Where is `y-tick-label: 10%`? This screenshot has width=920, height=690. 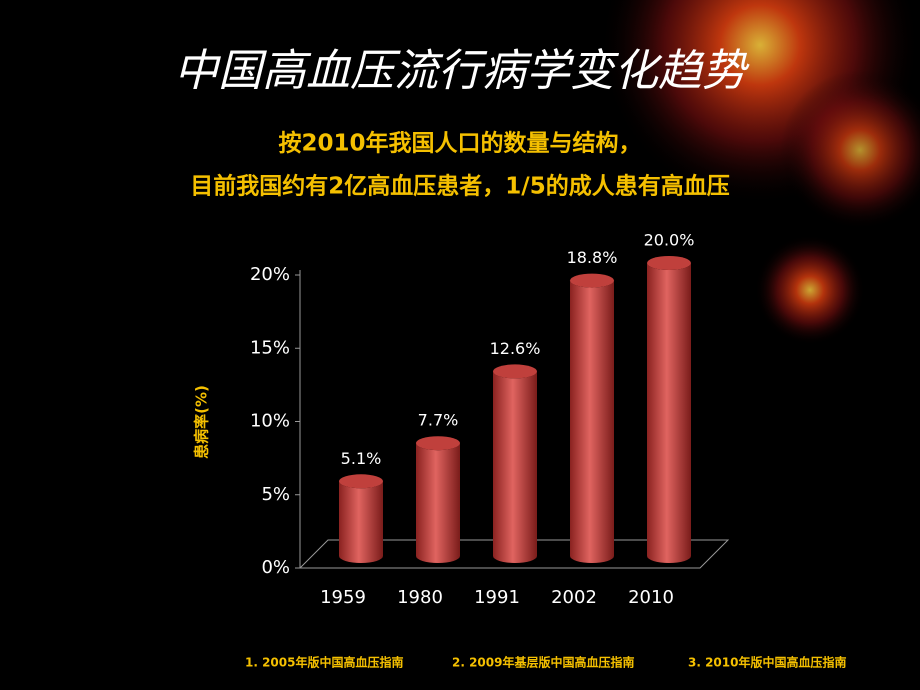 y-tick-label: 10% is located at coordinates (270, 421).